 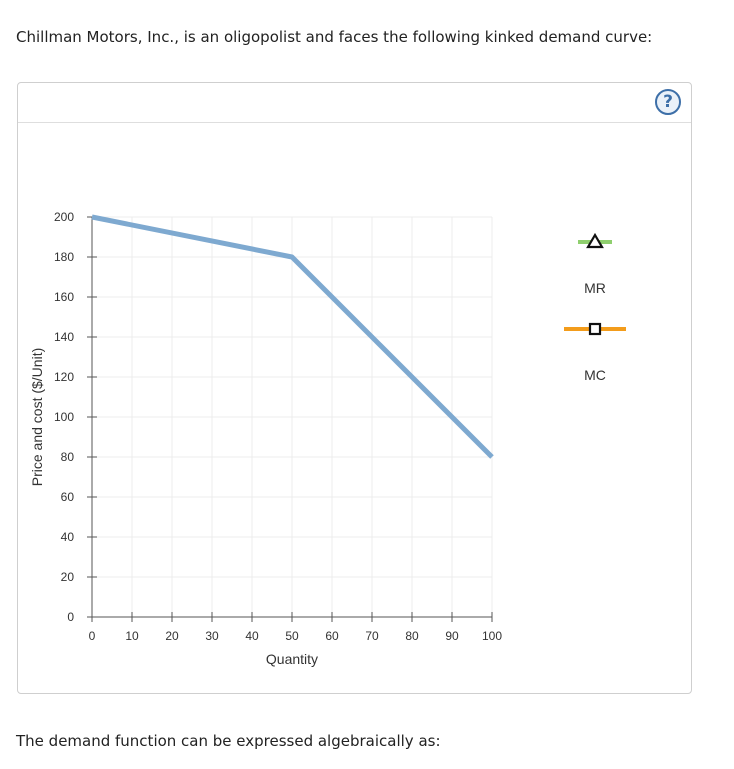 What do you see at coordinates (354, 103) in the screenshot?
I see `graph-panel-header: ?` at bounding box center [354, 103].